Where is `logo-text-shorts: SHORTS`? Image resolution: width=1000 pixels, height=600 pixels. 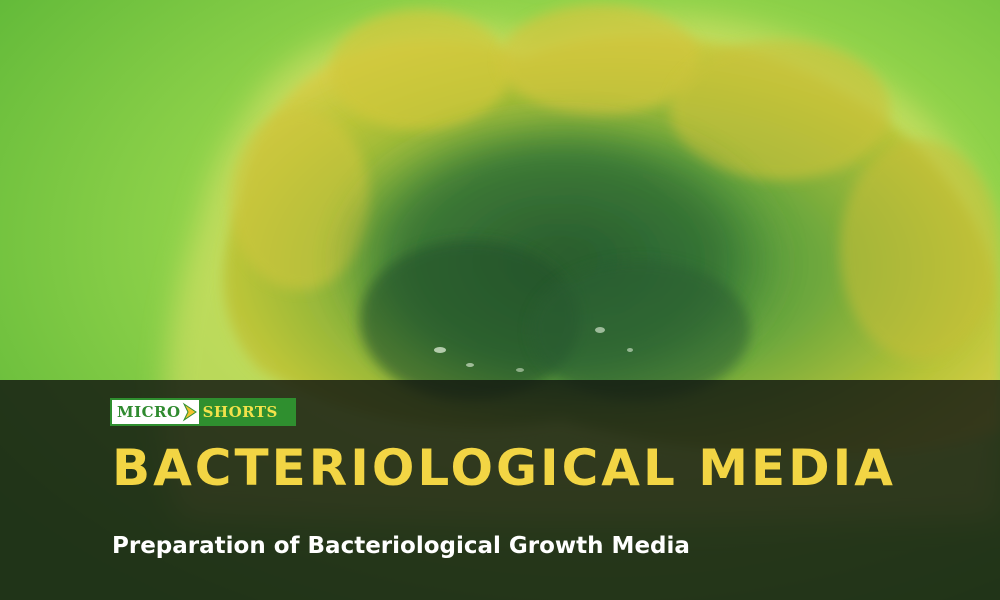 logo-text-shorts: SHORTS is located at coordinates (246, 412).